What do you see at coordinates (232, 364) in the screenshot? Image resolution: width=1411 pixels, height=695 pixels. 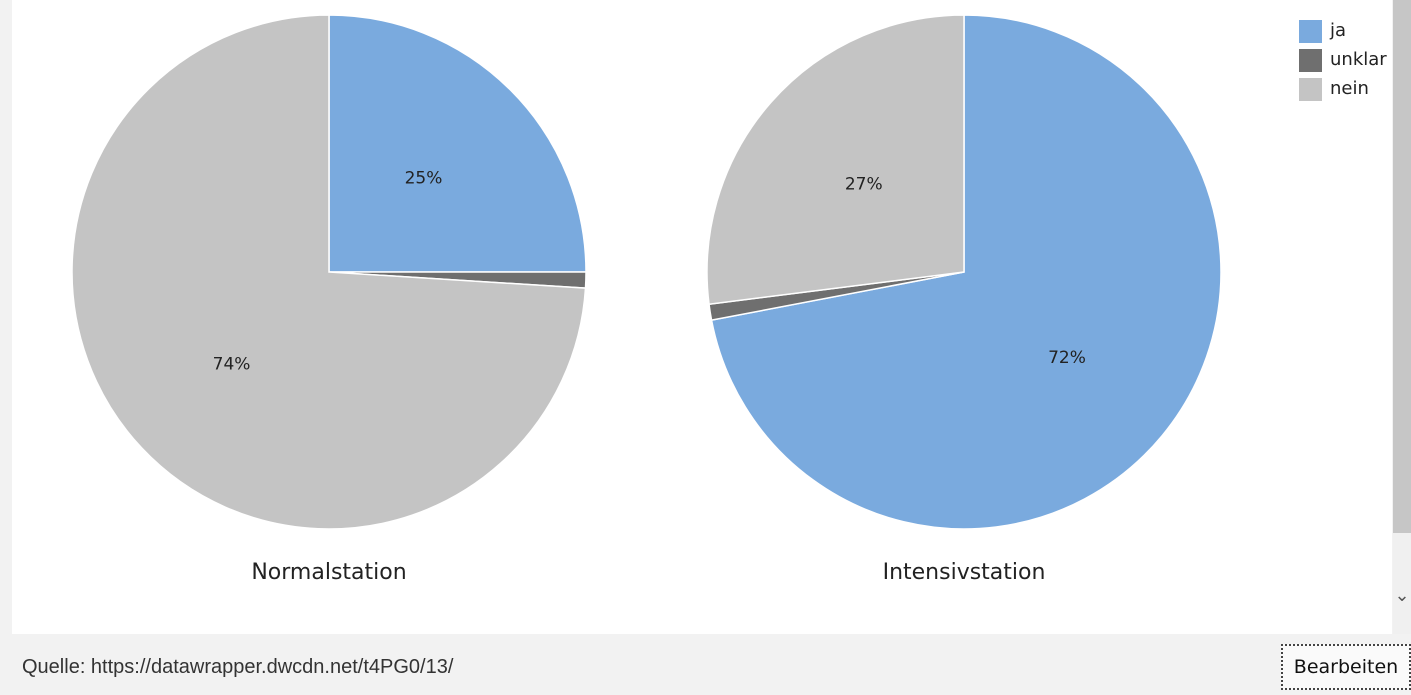 I see `pie-value-label-0-nein: 74%` at bounding box center [232, 364].